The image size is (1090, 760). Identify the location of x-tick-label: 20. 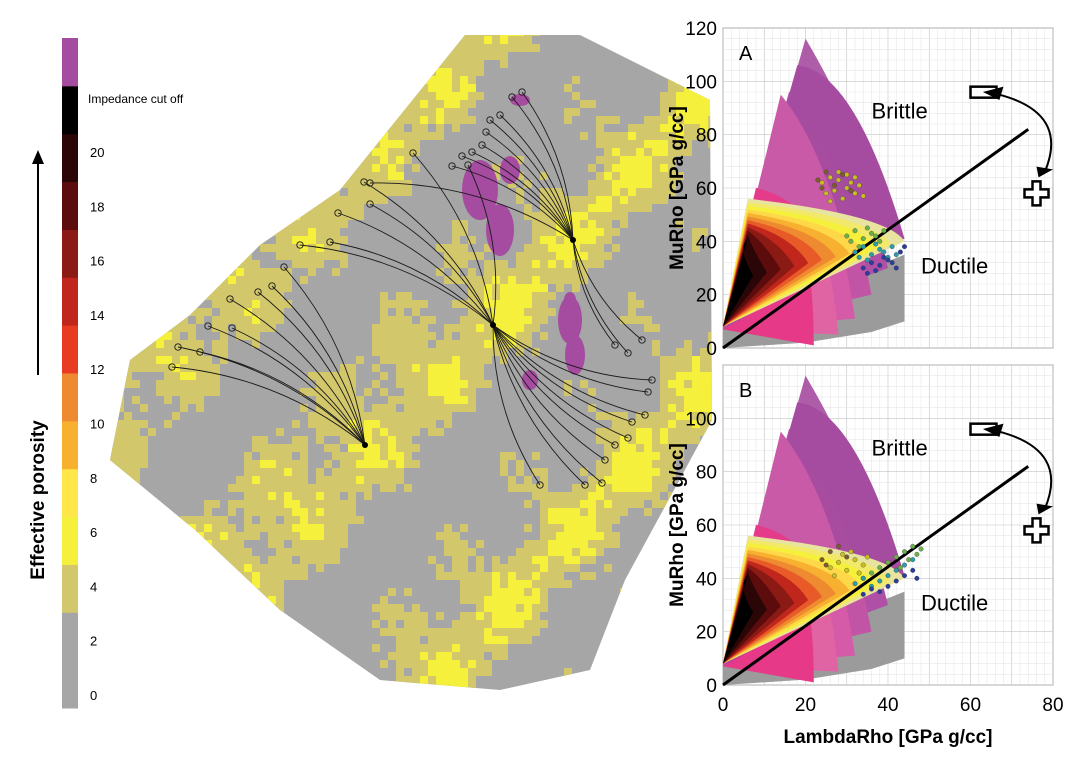
(805, 705).